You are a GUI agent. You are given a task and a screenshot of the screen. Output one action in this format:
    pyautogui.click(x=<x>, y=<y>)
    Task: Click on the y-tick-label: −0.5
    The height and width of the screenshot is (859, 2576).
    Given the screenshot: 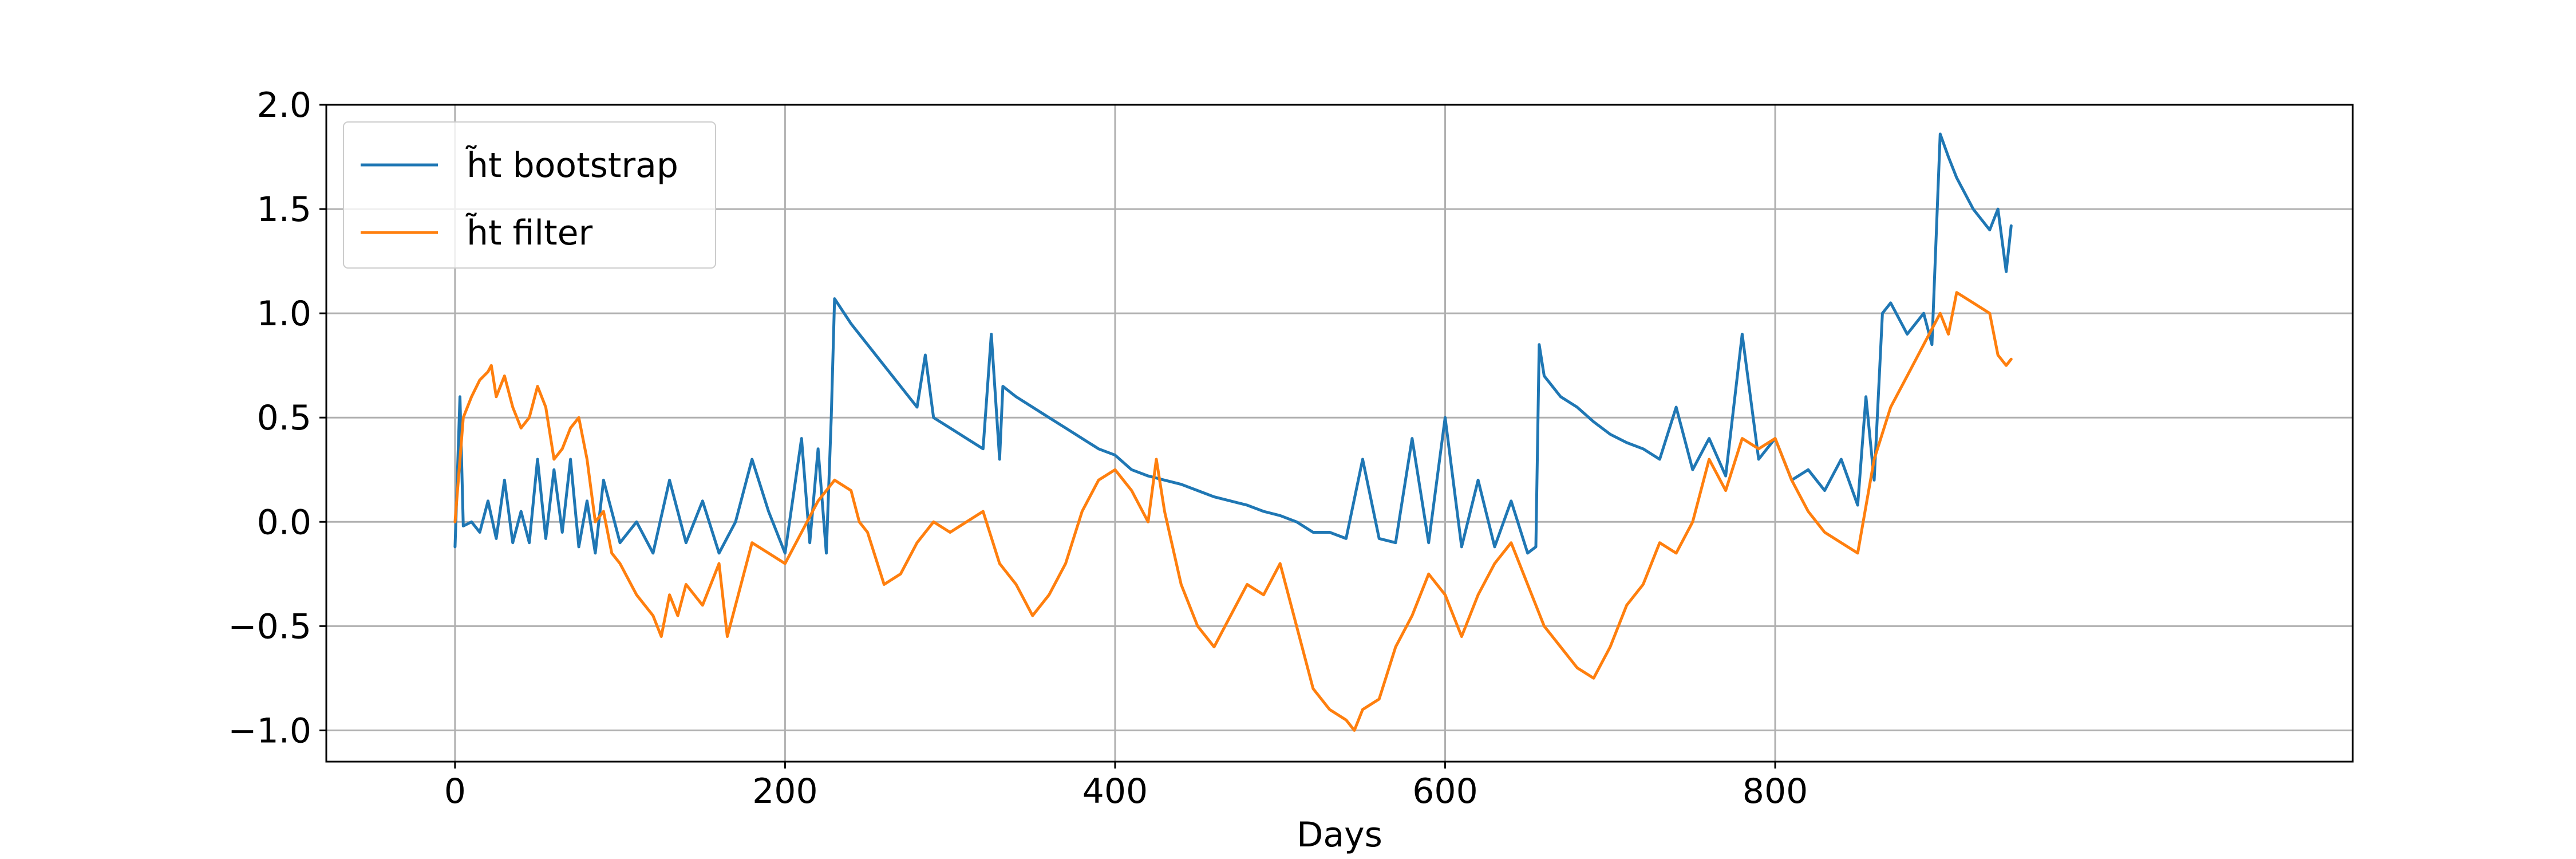 What is the action you would take?
    pyautogui.click(x=269, y=626)
    